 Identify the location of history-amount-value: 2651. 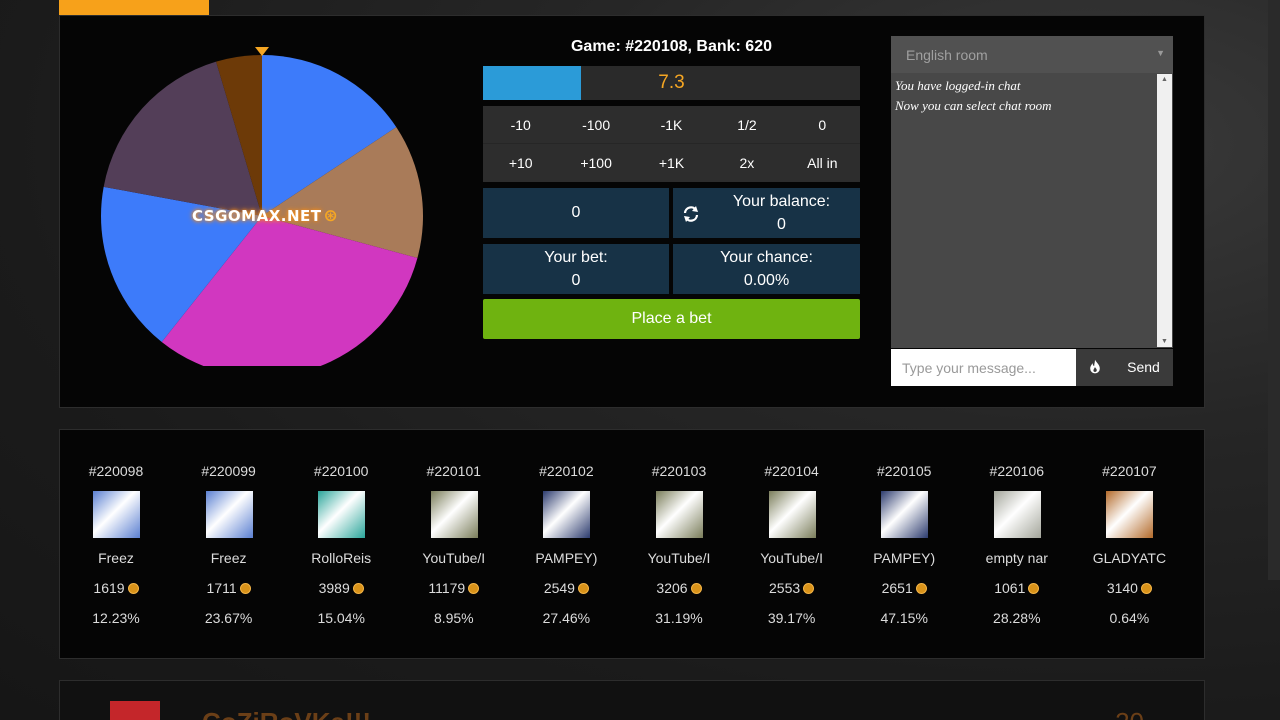
(897, 588).